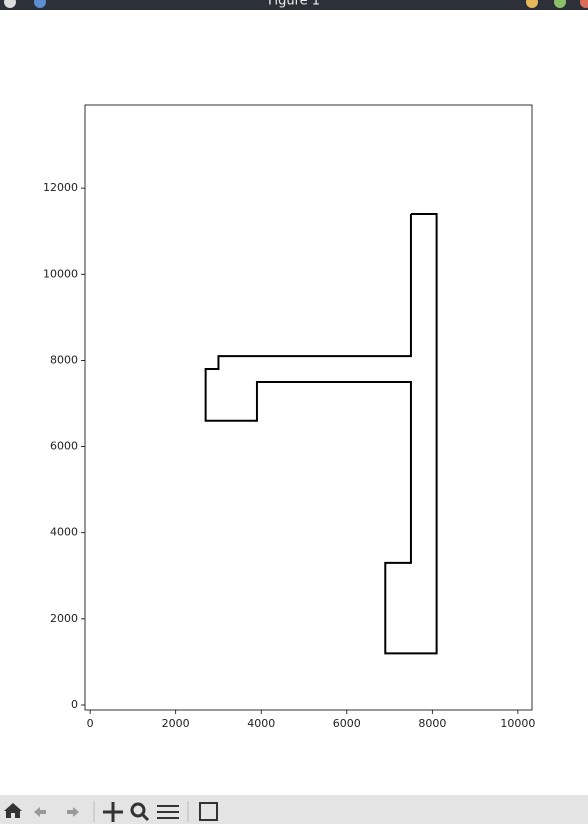  What do you see at coordinates (13, 810) in the screenshot?
I see `home-button` at bounding box center [13, 810].